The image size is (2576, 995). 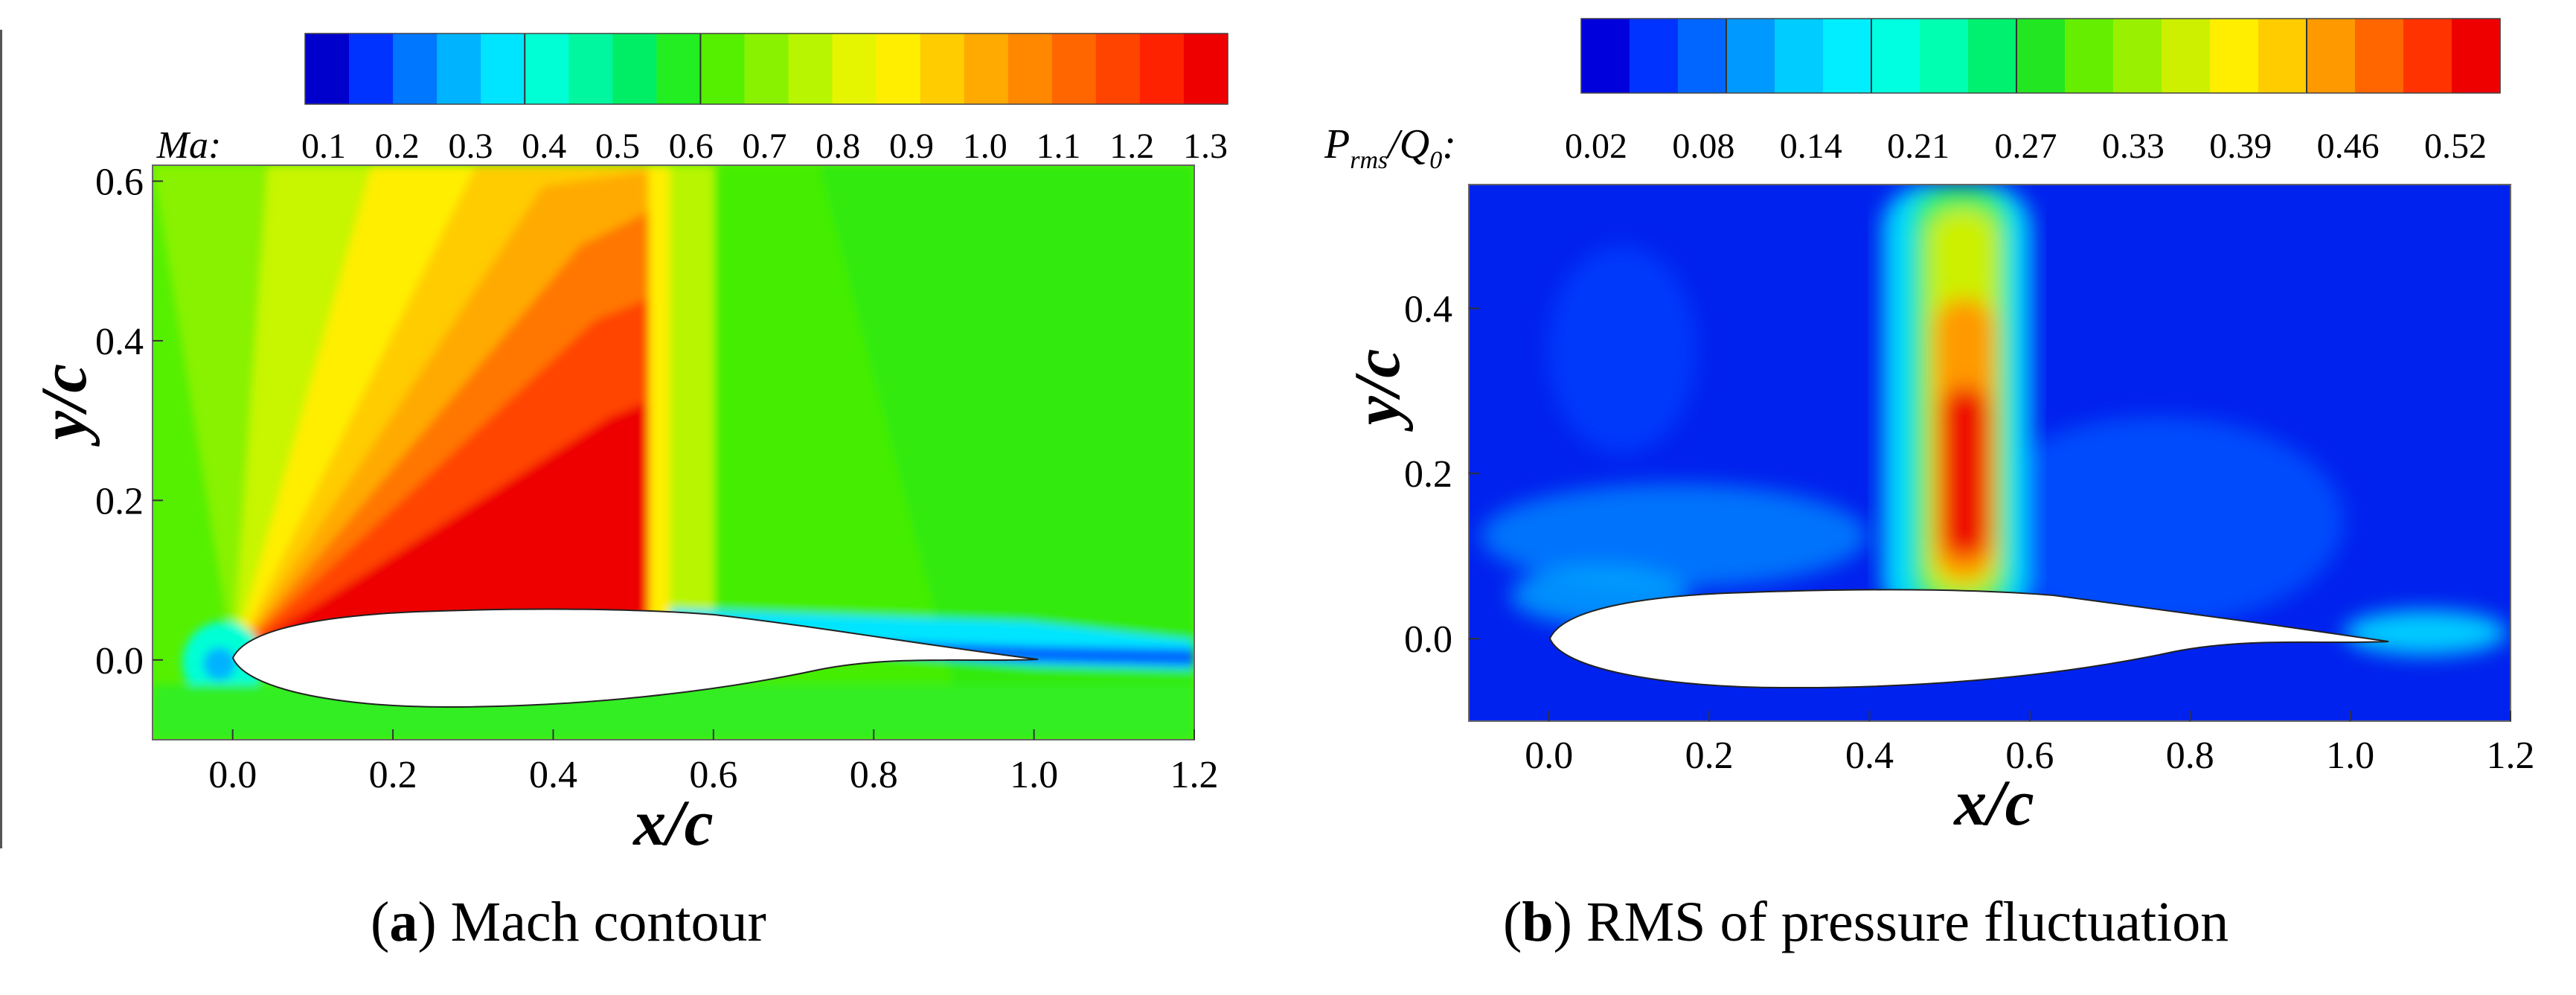 What do you see at coordinates (1131, 146) in the screenshot?
I see `colorbar-tick-label: 1.2` at bounding box center [1131, 146].